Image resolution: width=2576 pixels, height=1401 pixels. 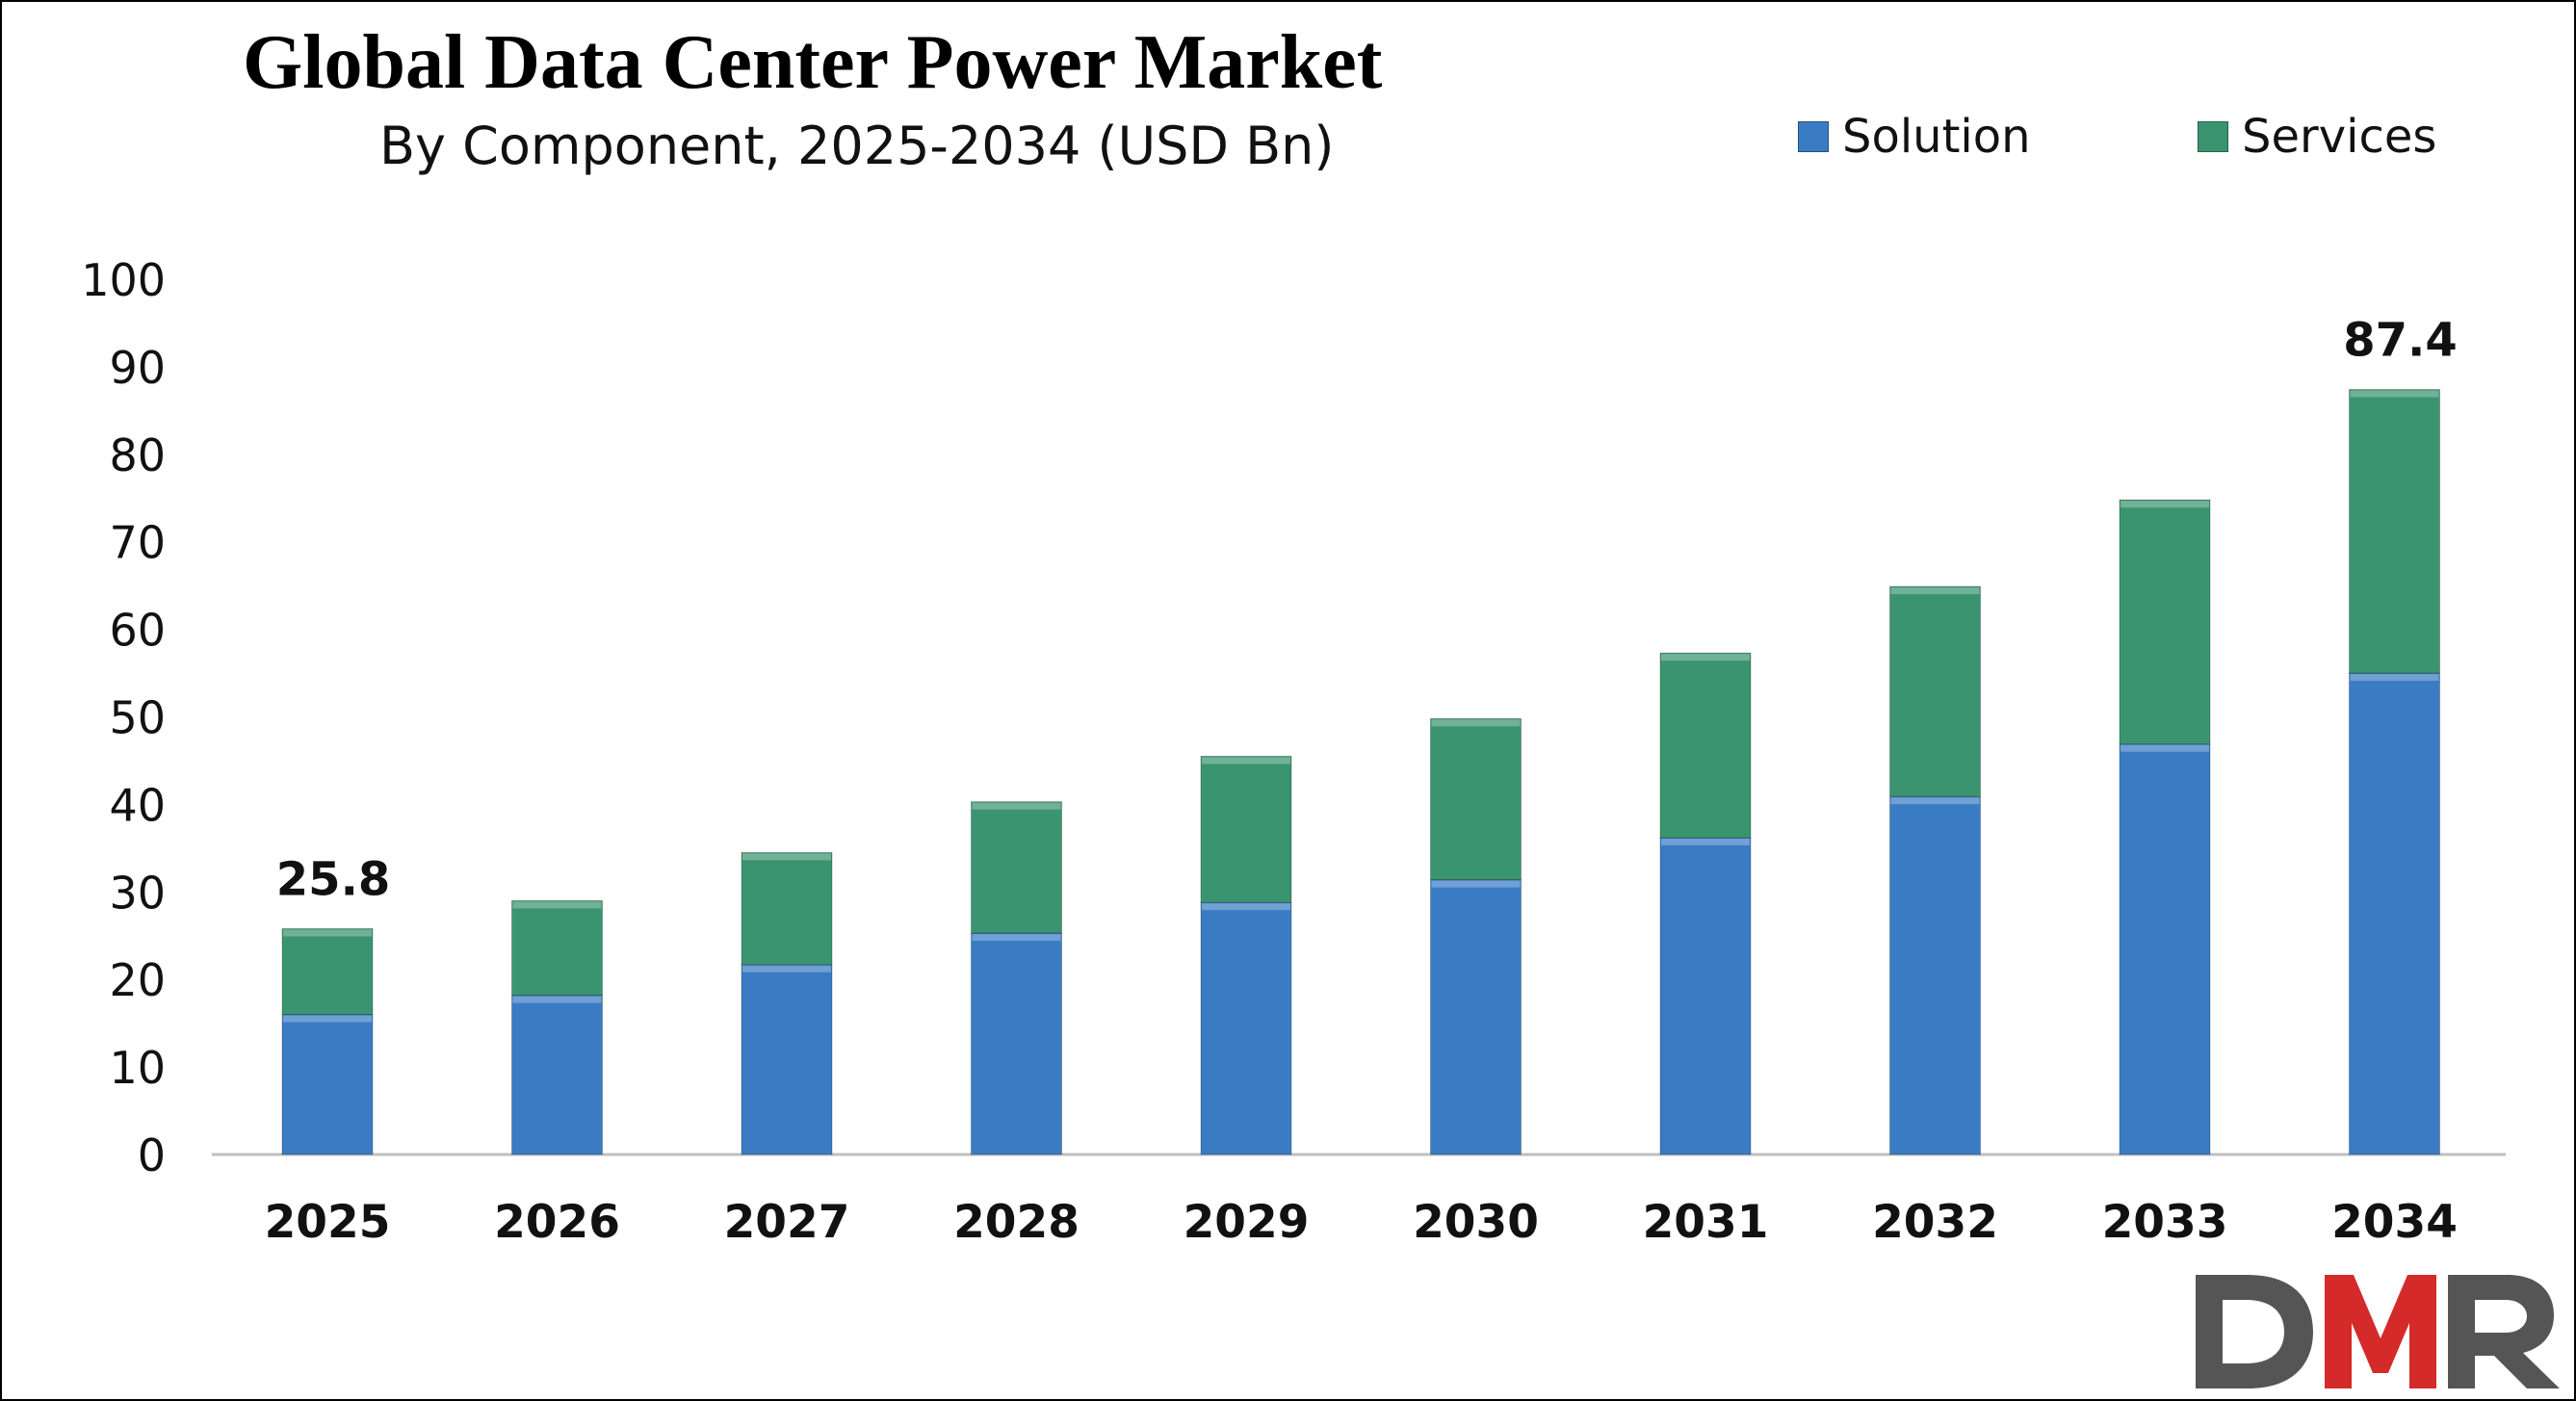 I want to click on y-tick-label: 10, so click(x=137, y=1068).